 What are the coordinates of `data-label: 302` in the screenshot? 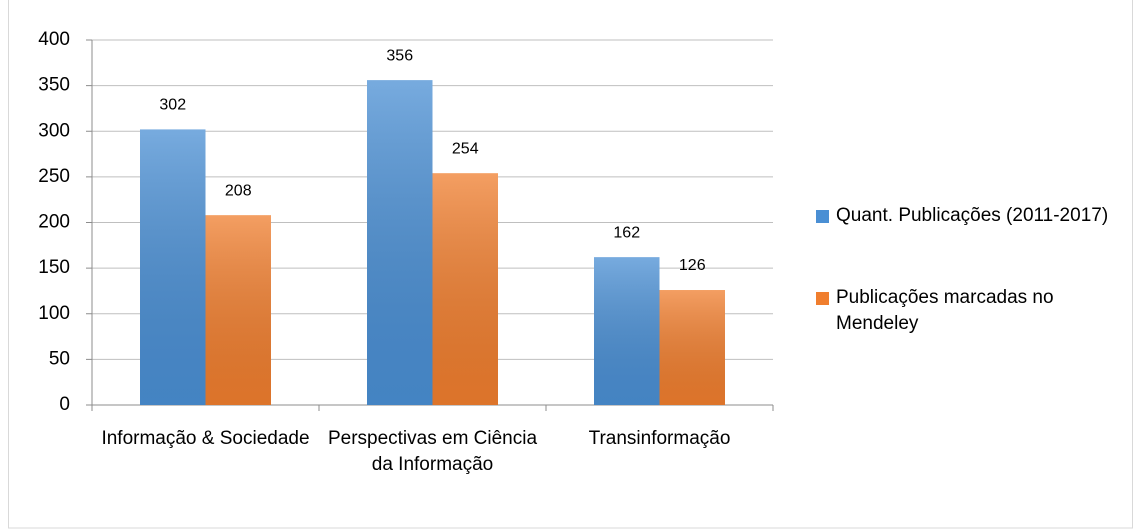 It's located at (172, 105).